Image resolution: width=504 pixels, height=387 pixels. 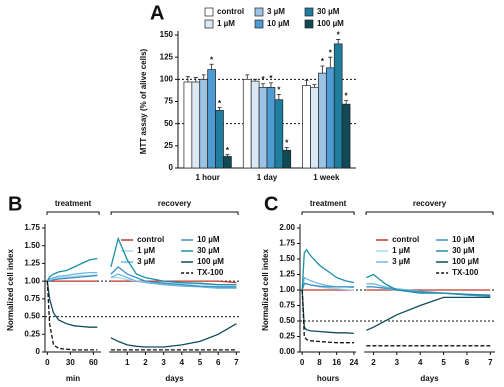 I want to click on y-axis-title: MTT assay (% of alive cells), so click(x=143, y=101).